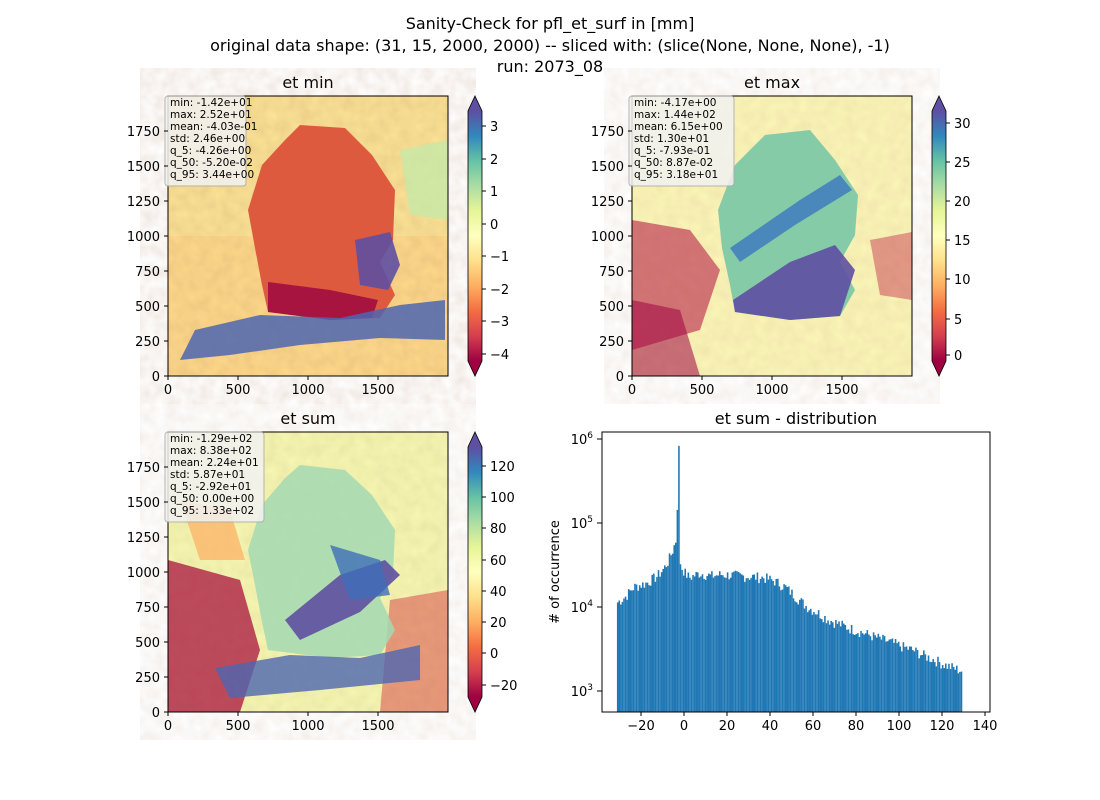 The height and width of the screenshot is (800, 1100). I want to click on y-axis: 0 250 500 750 1000 1250 1500 1750, so click(147, 591).